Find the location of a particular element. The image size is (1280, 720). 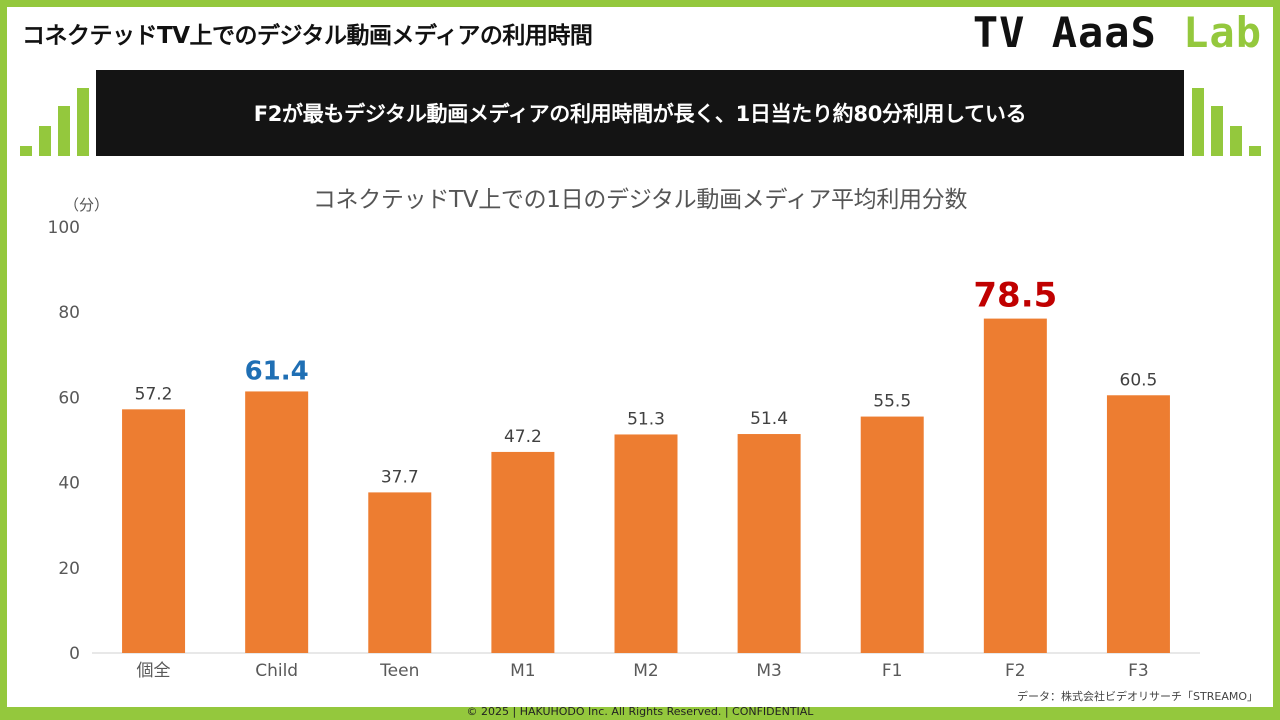

data-label: 47.2 is located at coordinates (523, 437).